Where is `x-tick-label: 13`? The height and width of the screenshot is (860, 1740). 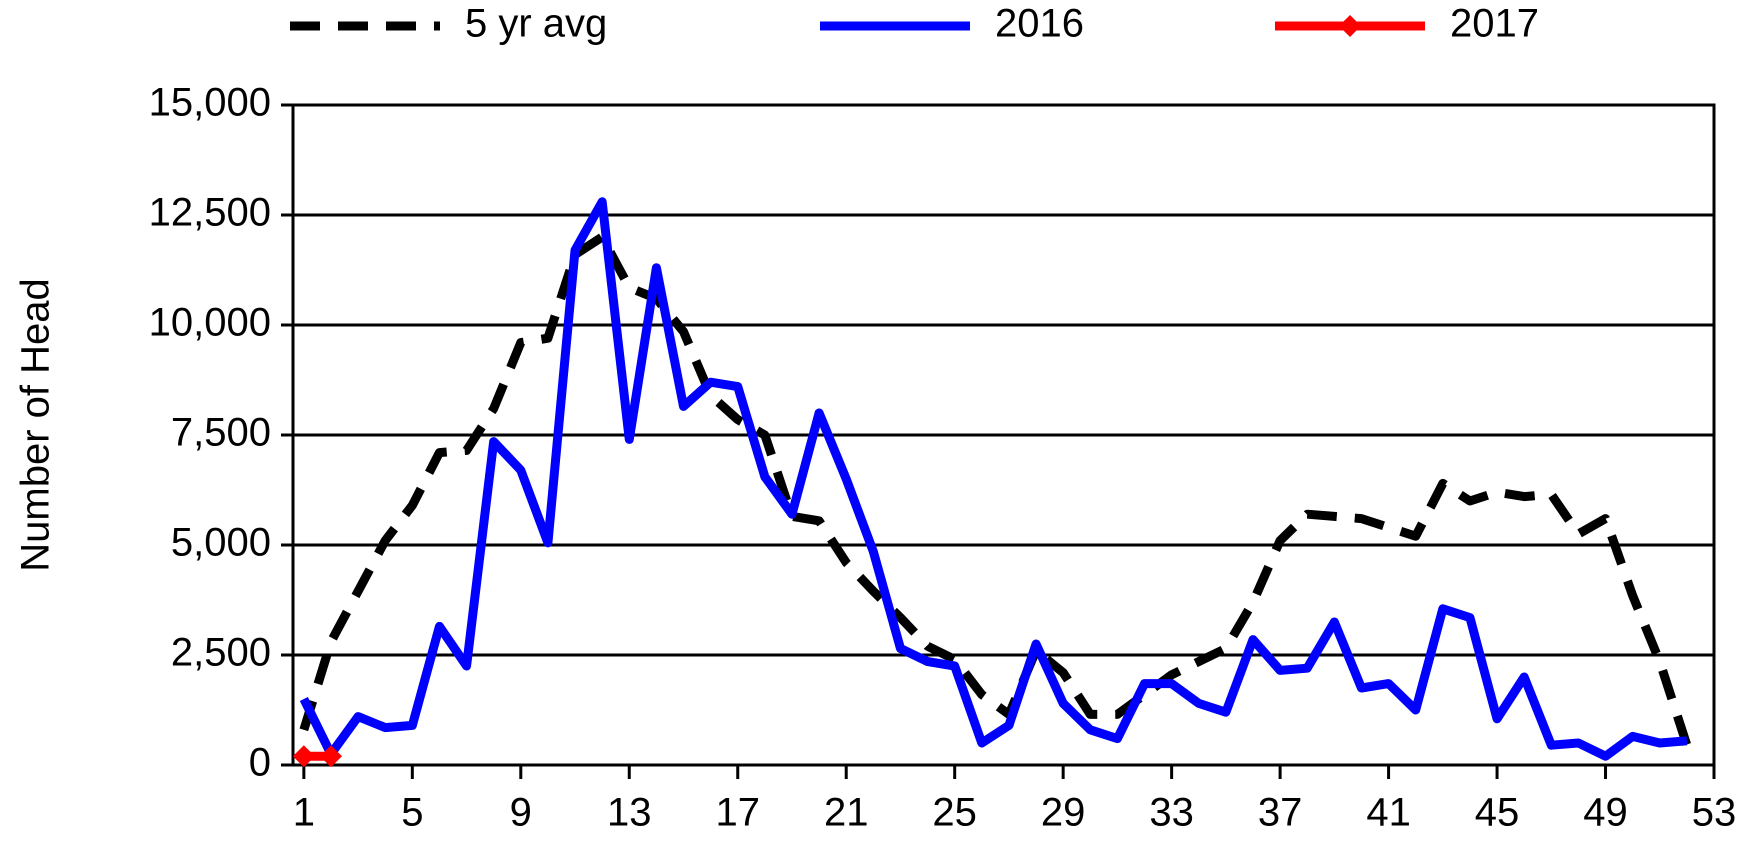
x-tick-label: 13 is located at coordinates (629, 813).